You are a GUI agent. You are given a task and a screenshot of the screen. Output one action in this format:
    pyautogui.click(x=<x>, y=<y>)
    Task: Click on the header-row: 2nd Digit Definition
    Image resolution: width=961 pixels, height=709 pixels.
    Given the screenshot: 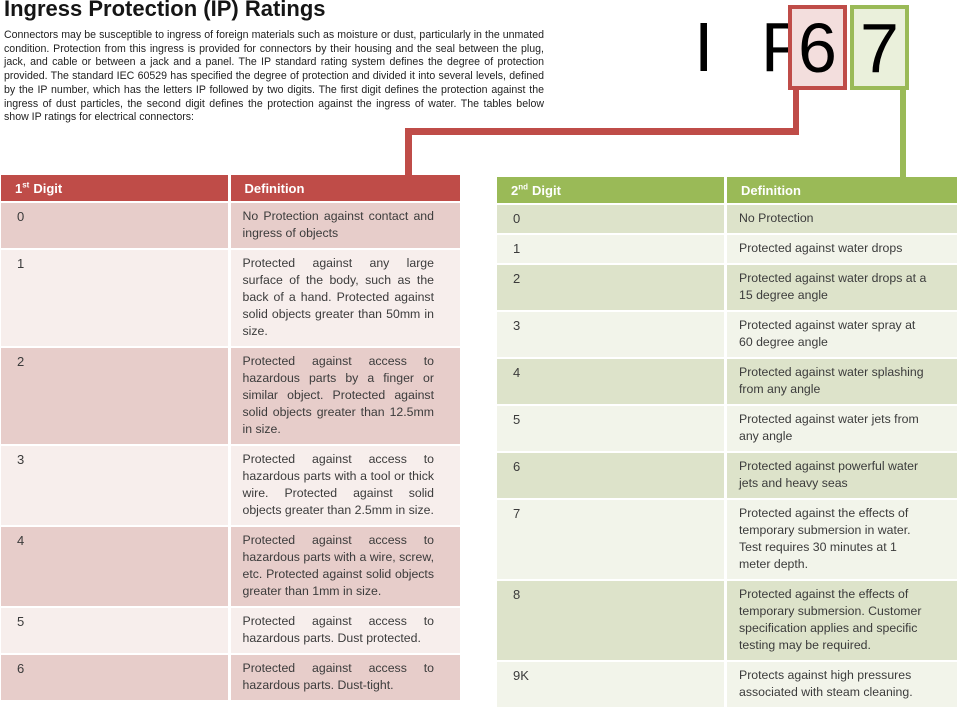 What is the action you would take?
    pyautogui.click(x=727, y=191)
    